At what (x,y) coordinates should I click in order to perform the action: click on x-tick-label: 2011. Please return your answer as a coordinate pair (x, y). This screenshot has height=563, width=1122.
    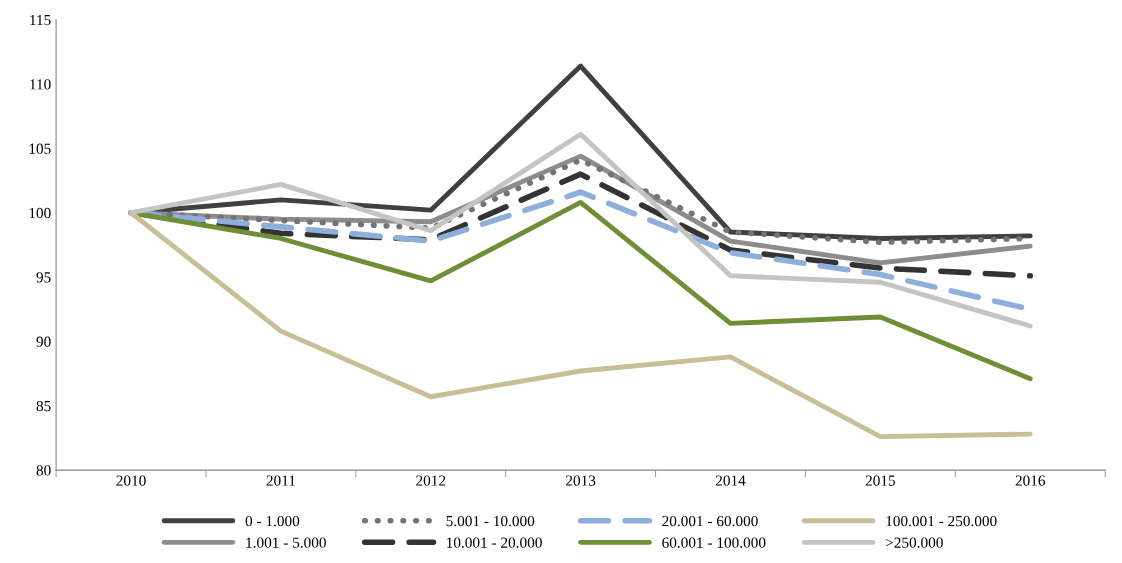
    Looking at the image, I should click on (280, 480).